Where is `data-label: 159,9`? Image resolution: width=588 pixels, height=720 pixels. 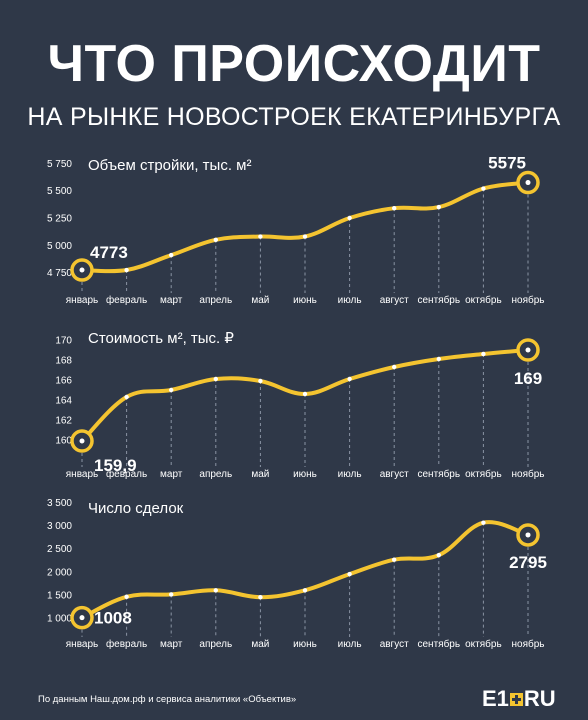 data-label: 159,9 is located at coordinates (115, 465).